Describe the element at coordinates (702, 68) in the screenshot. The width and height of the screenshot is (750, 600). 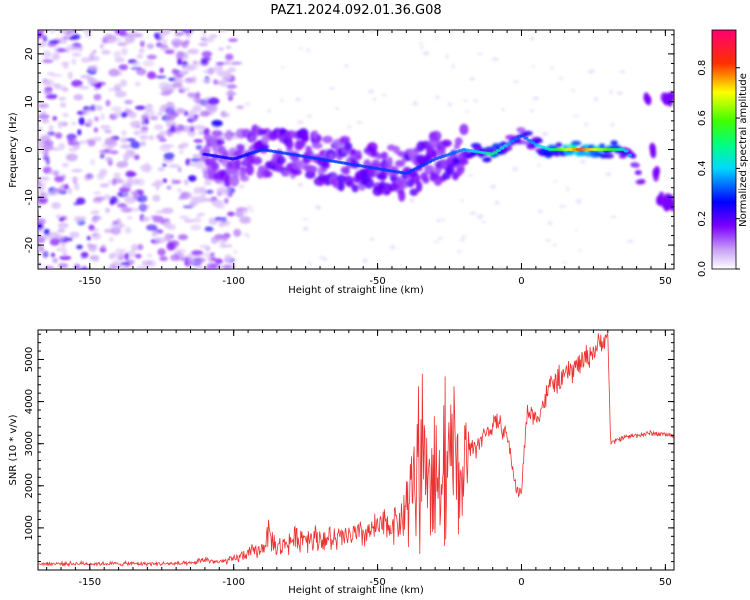
I see `colorbar-tick-label: 0.8` at that location.